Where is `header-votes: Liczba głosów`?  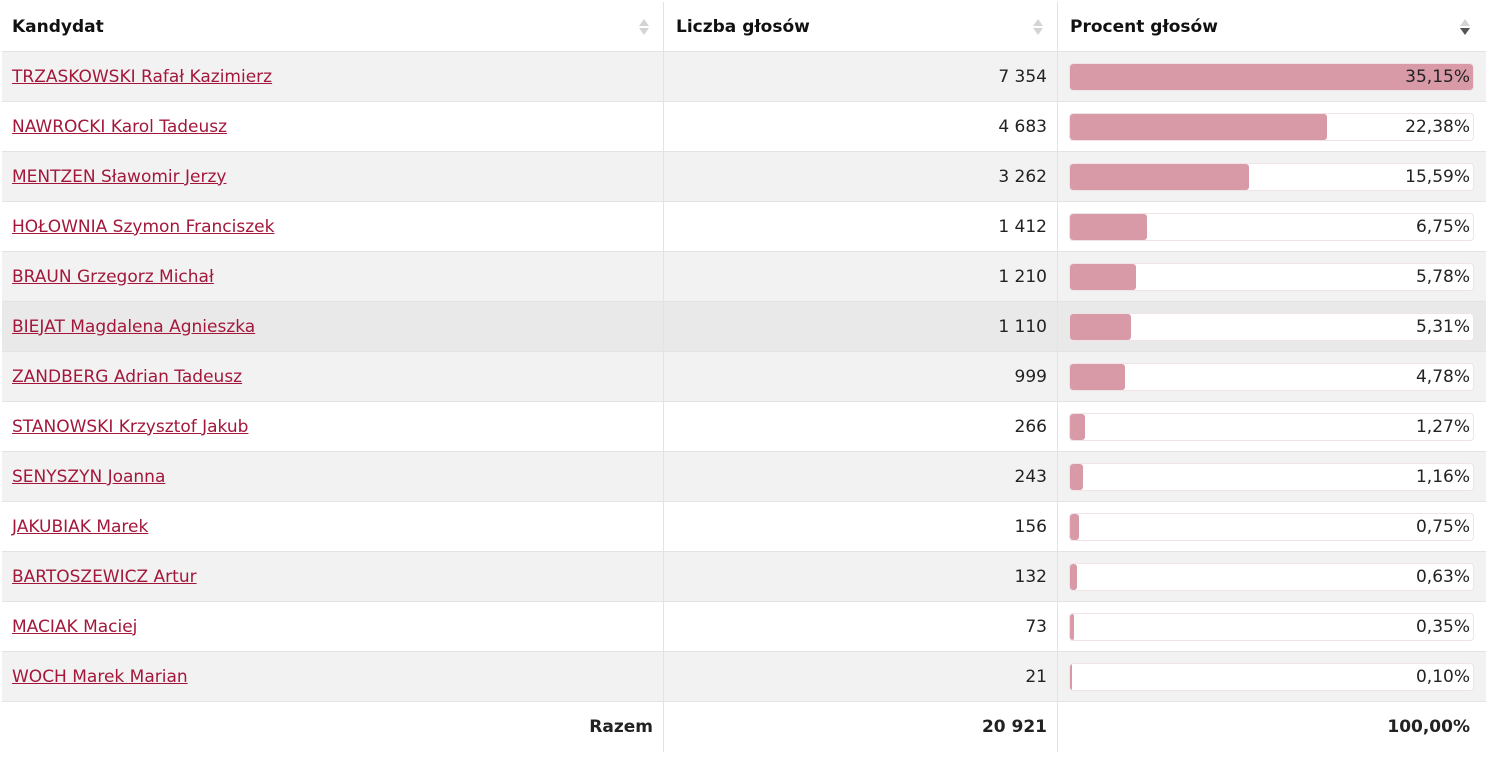 header-votes: Liczba głosów is located at coordinates (861, 26).